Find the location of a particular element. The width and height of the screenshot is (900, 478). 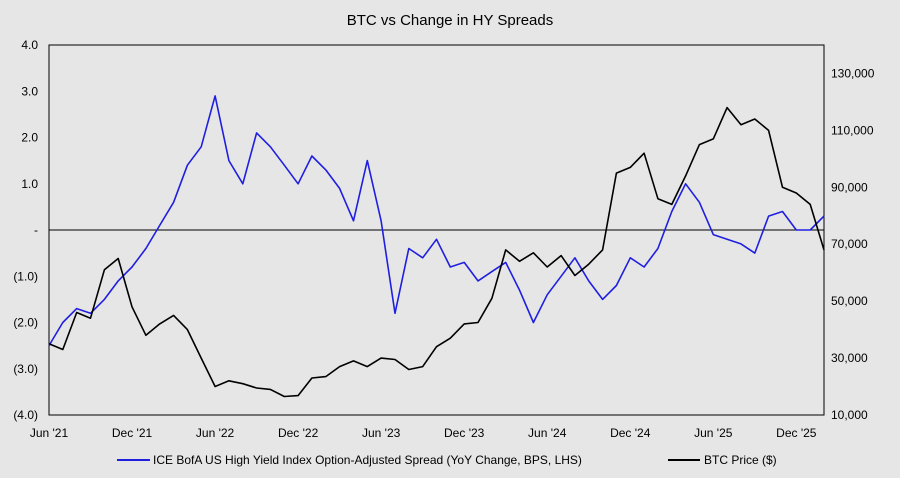

right-tick-label: 10,000 is located at coordinates (849, 415).